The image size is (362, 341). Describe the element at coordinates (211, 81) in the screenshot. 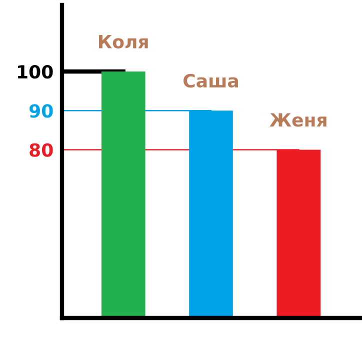

I see `x-tick-label: Саша` at that location.